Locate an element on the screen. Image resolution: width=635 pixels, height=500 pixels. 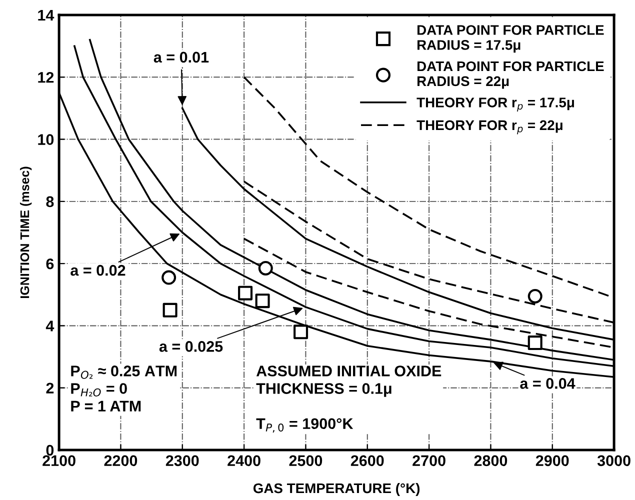
y-tick-label: 10 is located at coordinates (46, 139).